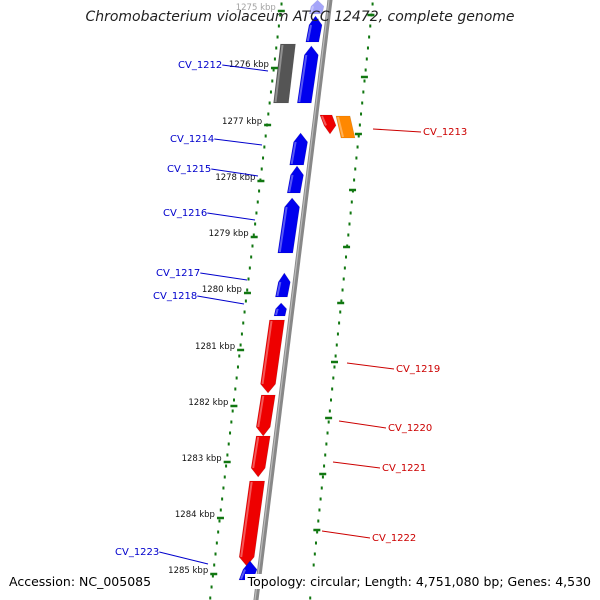  I want to click on accession-info: Accession: NC_005085, so click(82, 581).